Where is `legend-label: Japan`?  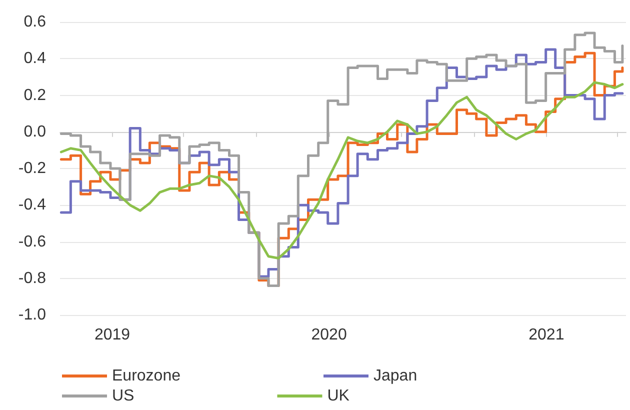
legend-label: Japan is located at coordinates (395, 376).